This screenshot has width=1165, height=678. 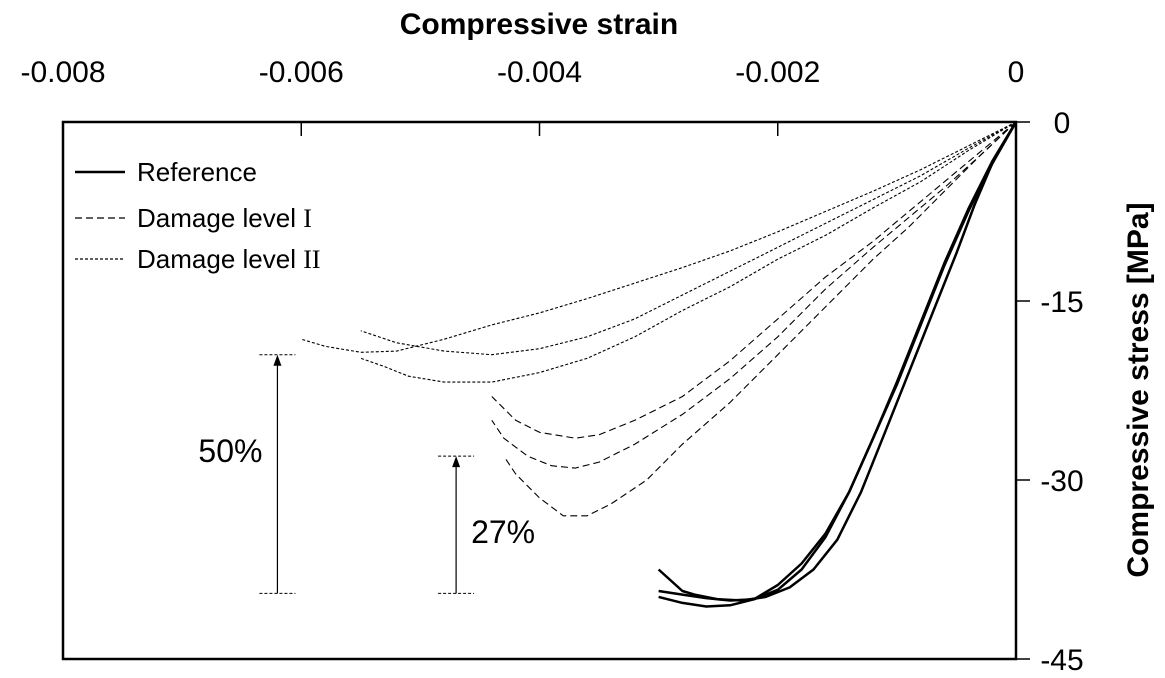 What do you see at coordinates (366, 474) in the screenshot?
I see `annotation-layer: 50% 27%` at bounding box center [366, 474].